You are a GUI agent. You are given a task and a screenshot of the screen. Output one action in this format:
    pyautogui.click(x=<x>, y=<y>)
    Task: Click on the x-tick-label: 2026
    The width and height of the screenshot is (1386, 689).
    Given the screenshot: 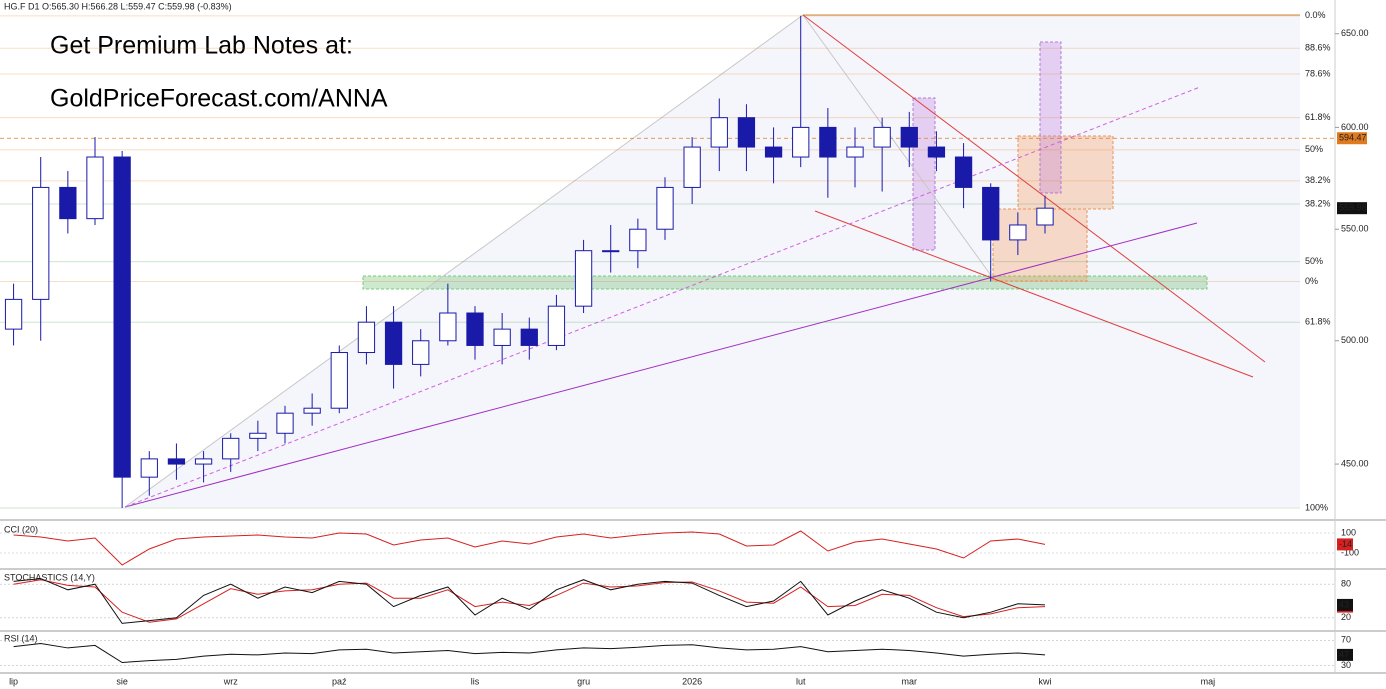 What is the action you would take?
    pyautogui.click(x=692, y=681)
    